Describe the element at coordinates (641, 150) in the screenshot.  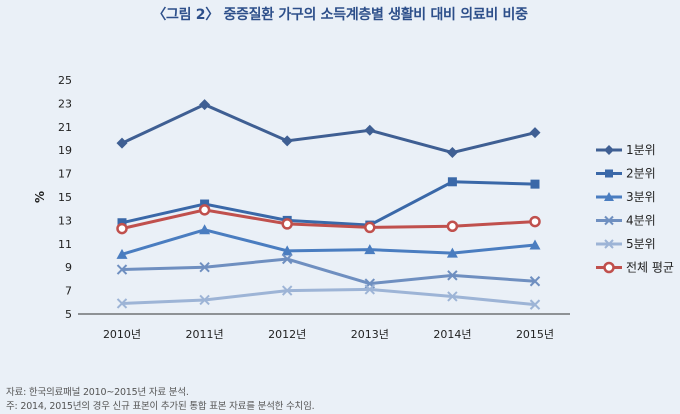
I see `legend-label: 1분위` at that location.